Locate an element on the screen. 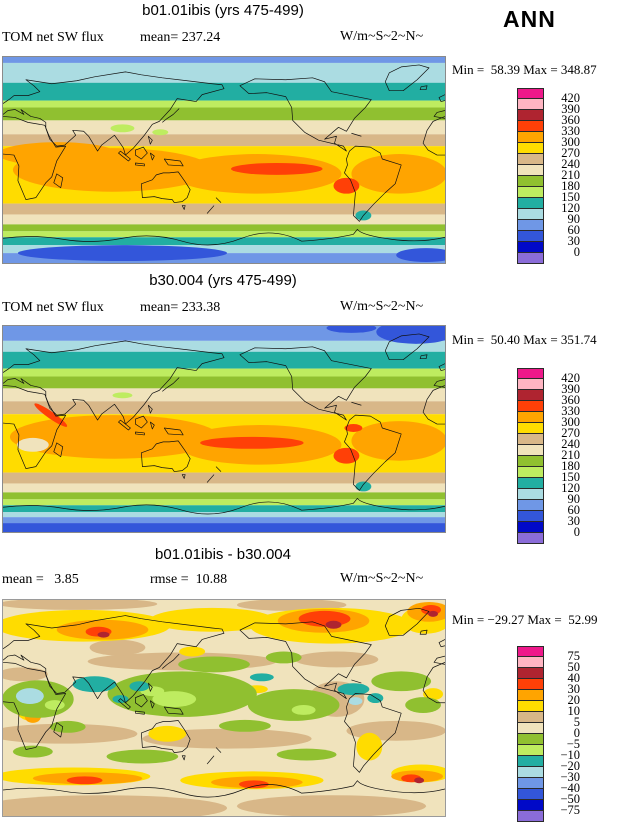 The image size is (634, 823). colorbar-tick-label: −30 is located at coordinates (570, 777).